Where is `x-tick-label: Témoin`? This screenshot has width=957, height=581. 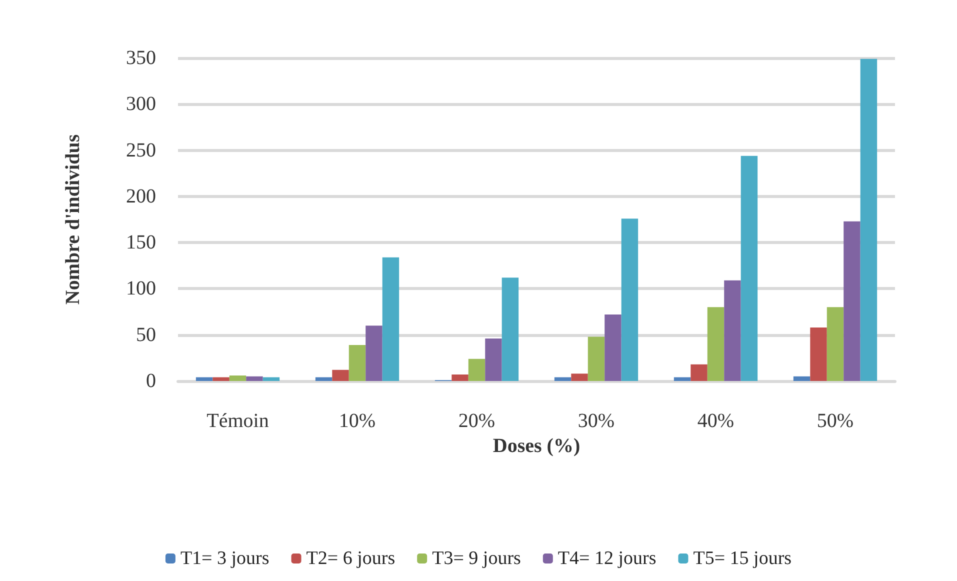
x-tick-label: Témoin is located at coordinates (237, 421).